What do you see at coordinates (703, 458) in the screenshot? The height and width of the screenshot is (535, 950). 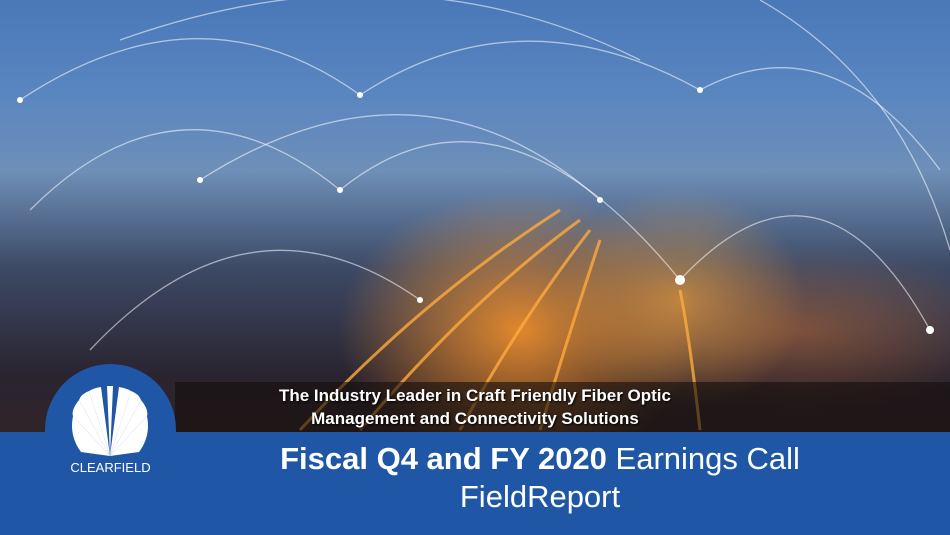 I see `title-regular: Earnings Call` at bounding box center [703, 458].